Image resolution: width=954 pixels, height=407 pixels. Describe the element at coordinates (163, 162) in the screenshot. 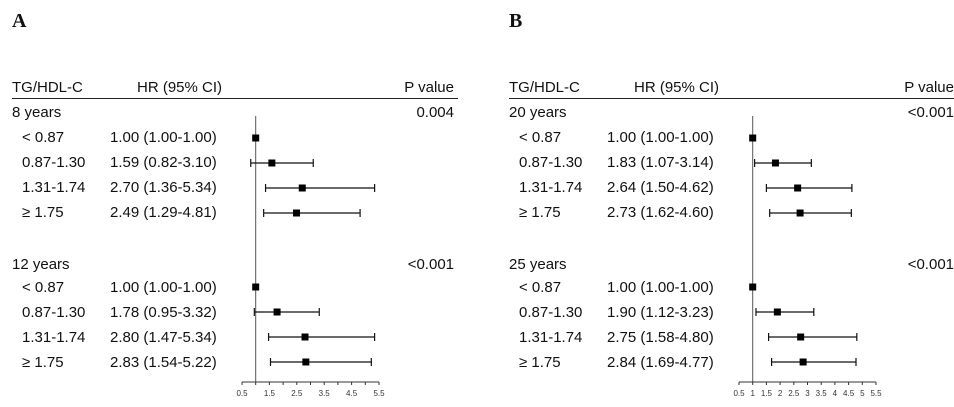

I see `row-hr-text: 1.59 (0.82-3.10)` at that location.